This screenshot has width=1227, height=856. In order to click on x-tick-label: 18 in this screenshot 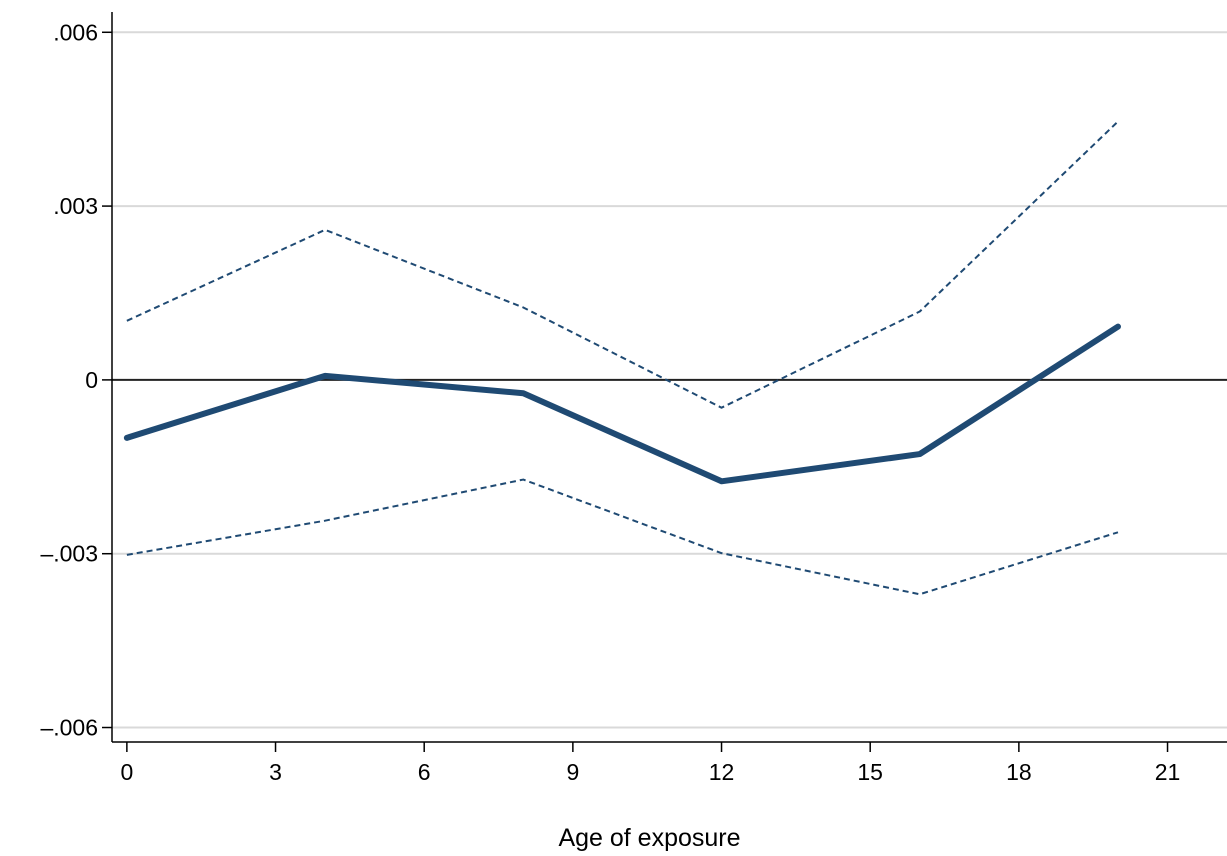, I will do `click(1019, 772)`.